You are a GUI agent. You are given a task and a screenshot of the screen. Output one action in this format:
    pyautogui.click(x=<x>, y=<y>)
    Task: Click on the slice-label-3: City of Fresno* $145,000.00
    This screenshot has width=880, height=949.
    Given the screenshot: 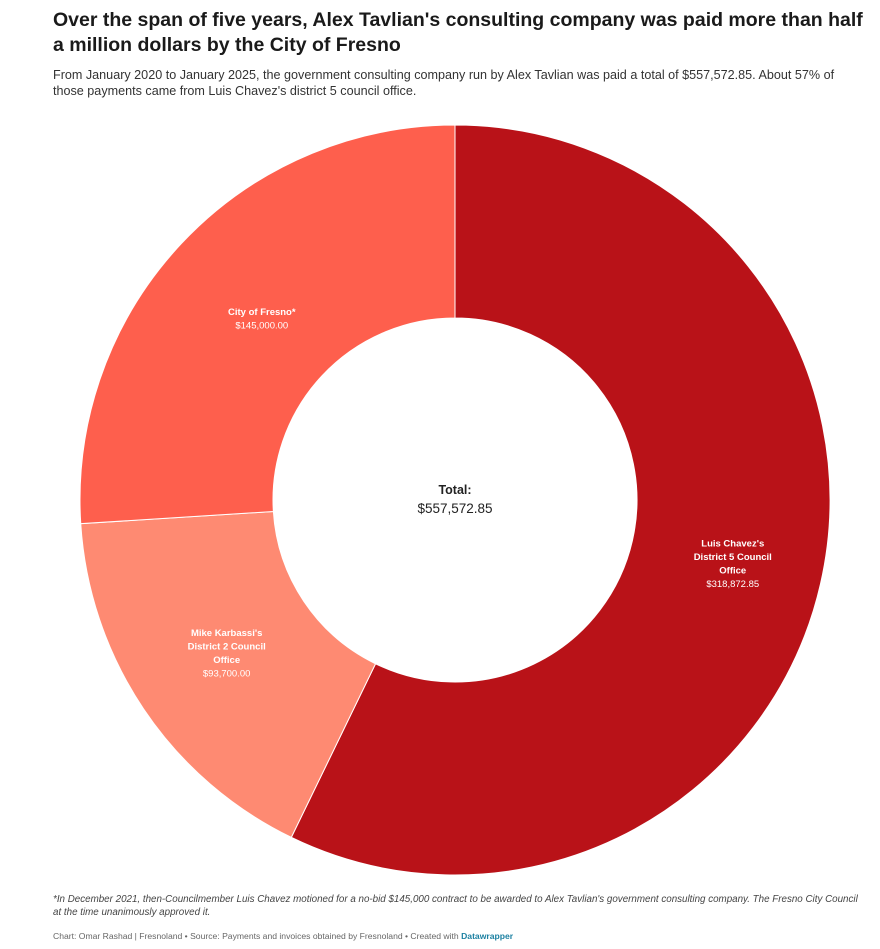 What is the action you would take?
    pyautogui.click(x=262, y=319)
    